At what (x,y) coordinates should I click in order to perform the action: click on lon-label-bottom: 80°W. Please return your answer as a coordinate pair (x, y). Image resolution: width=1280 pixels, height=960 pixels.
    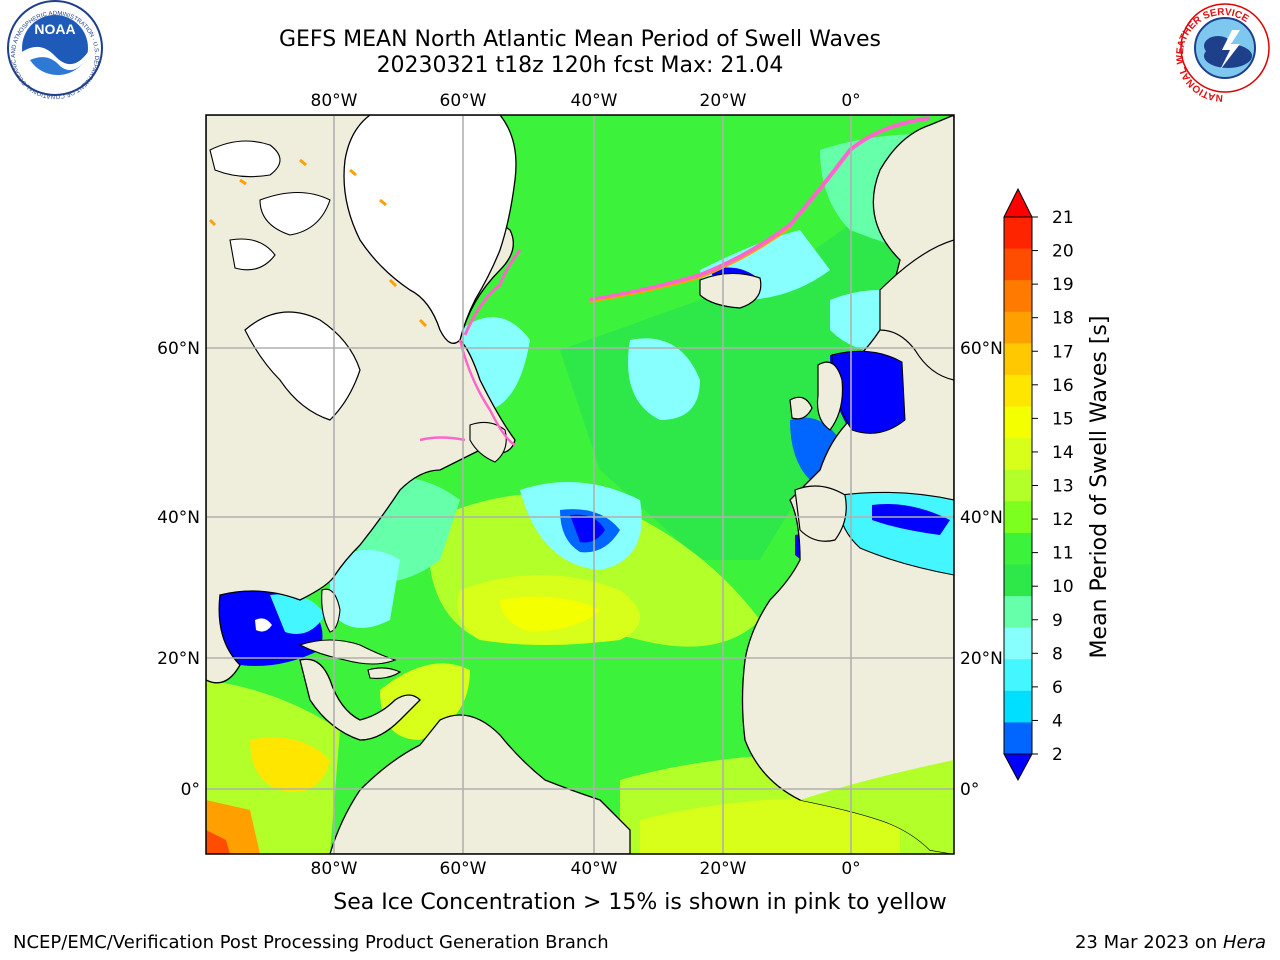
    Looking at the image, I should click on (334, 869).